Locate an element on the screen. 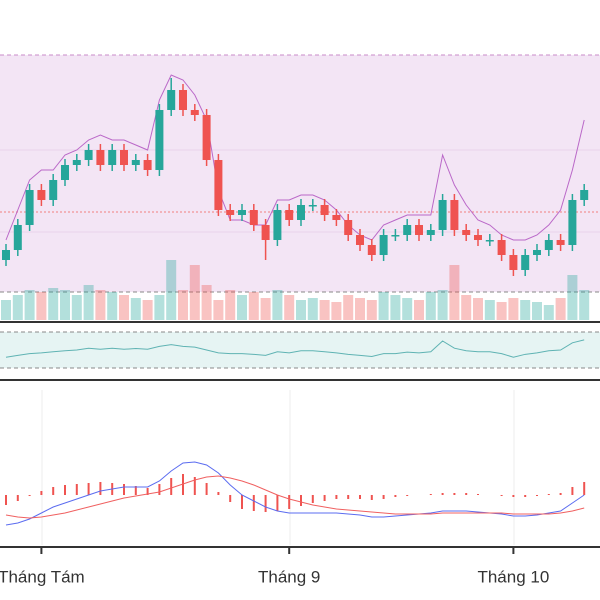  x-tick-label: Tháng 10 is located at coordinates (513, 576).